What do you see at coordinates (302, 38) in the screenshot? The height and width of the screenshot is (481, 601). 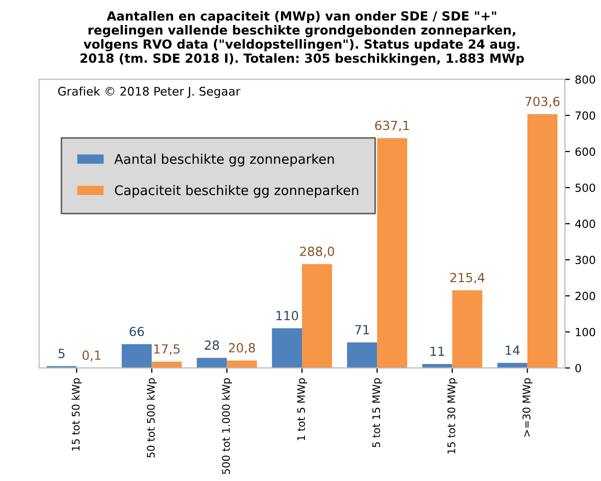 I see `chart-title: Aantallen en capaciteit (MWp) van onder SDE / SDE "+" regelingen vallende beschikte grondgebonden zonneparken, volgens RVO data ("veldopstellingen"). Status update 24 aug. 2018 (tm. SDE 2018 I). Totalen: 305 beschikkingen, 1.883 MWp` at bounding box center [302, 38].